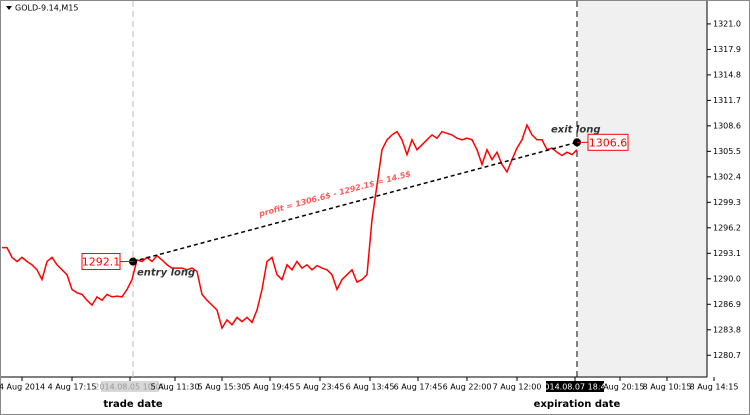 Image resolution: width=750 pixels, height=415 pixels. Describe the element at coordinates (9, 8) in the screenshot. I see `menu-triangle` at that location.